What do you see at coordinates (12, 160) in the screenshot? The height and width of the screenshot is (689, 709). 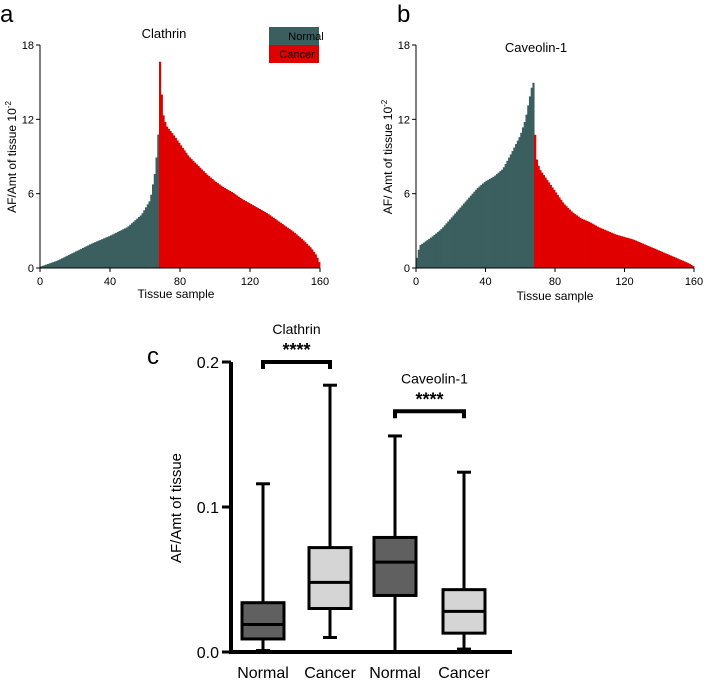 I see `y-axis-label-base: AF/Amt of tissue 10` at bounding box center [12, 160].